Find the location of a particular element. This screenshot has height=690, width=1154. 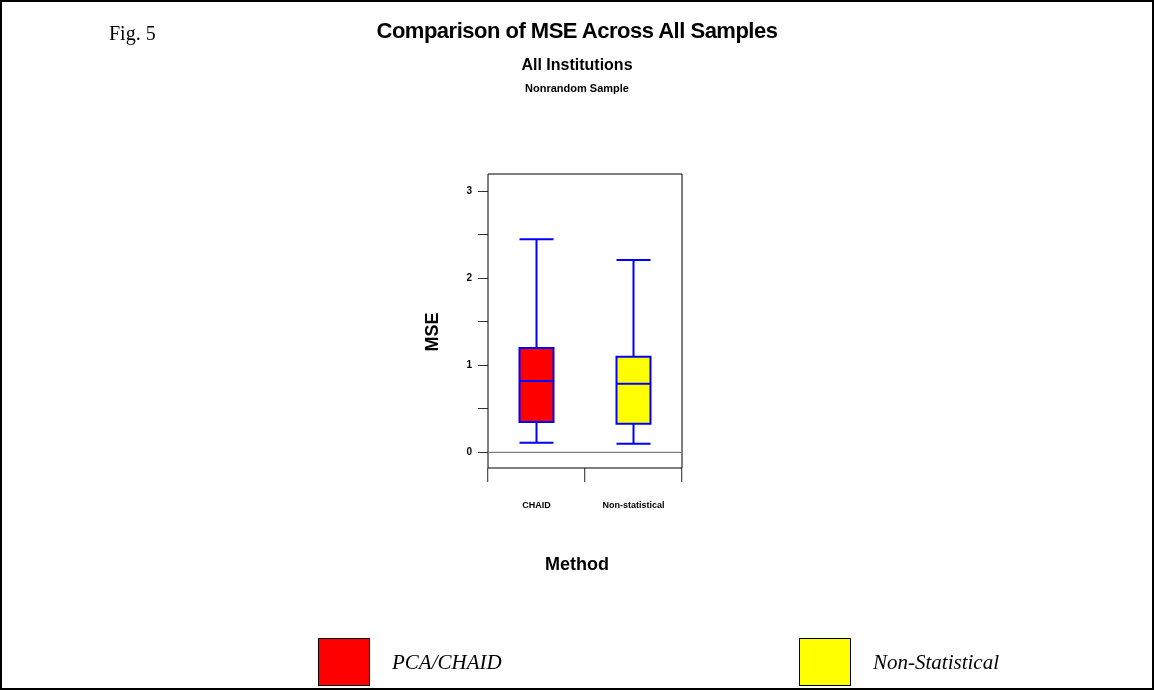

legend-label: PCA/CHAID is located at coordinates (447, 662).